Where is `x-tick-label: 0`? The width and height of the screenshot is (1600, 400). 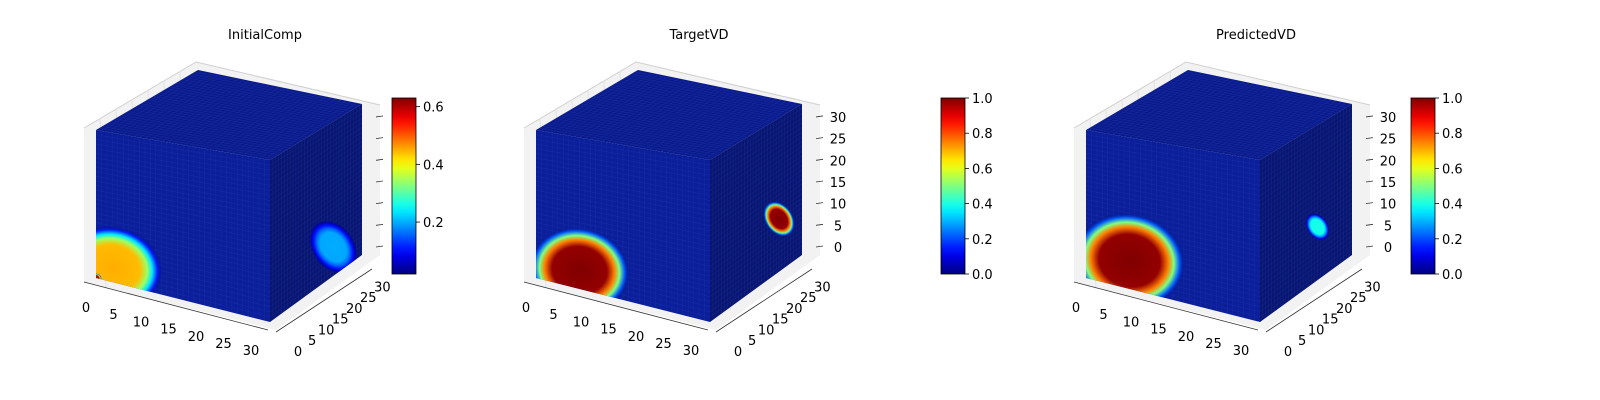
x-tick-label: 0 is located at coordinates (1076, 308).